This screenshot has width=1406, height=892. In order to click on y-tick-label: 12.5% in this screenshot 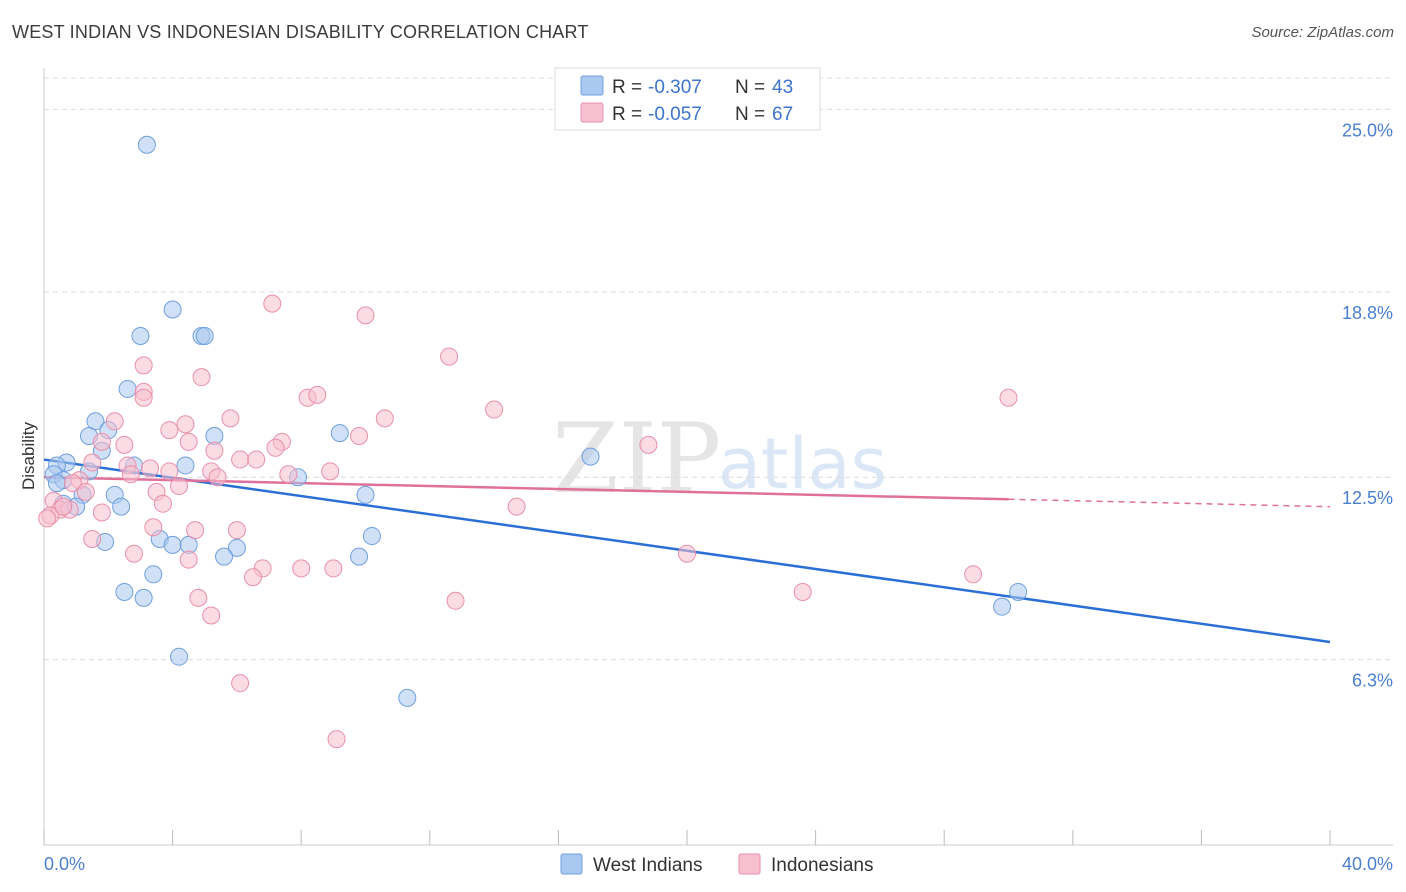, I will do `click(1367, 498)`.